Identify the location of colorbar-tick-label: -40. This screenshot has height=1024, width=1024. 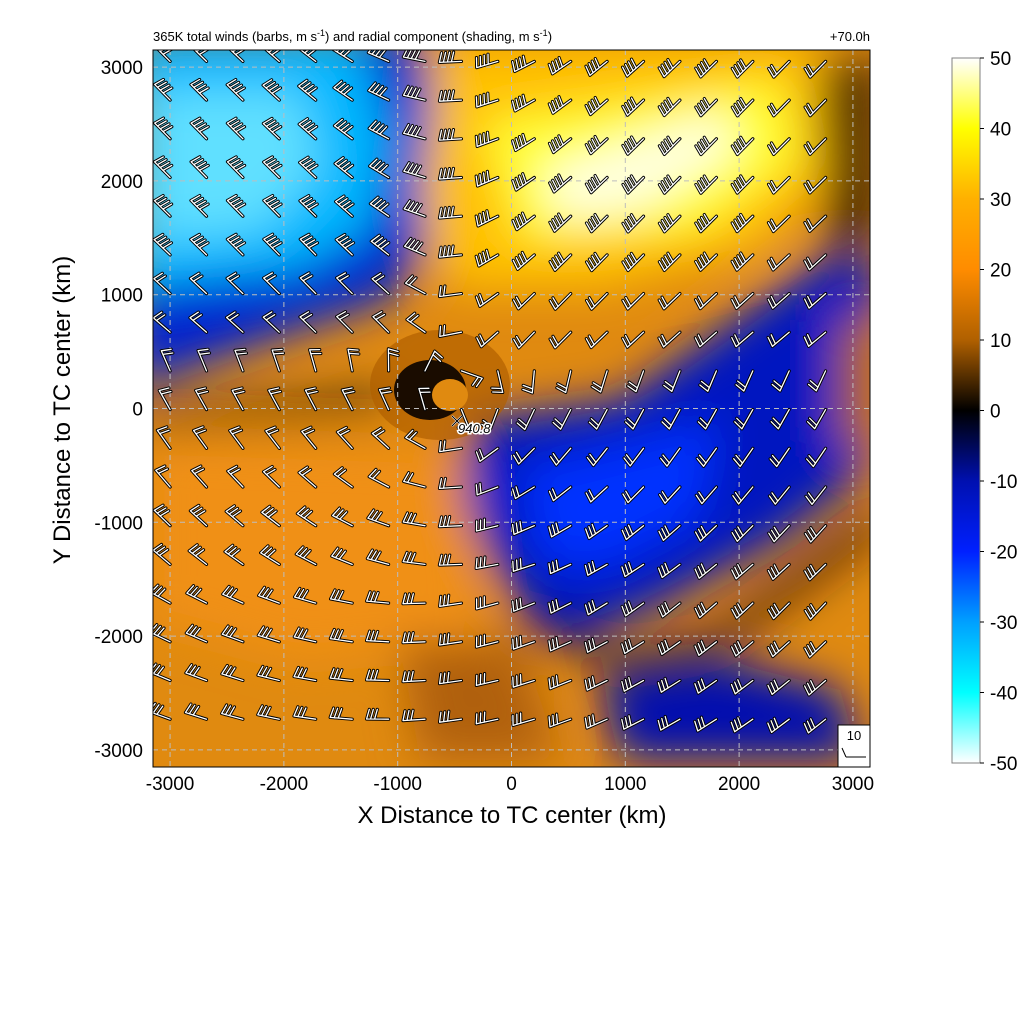
(1003, 694).